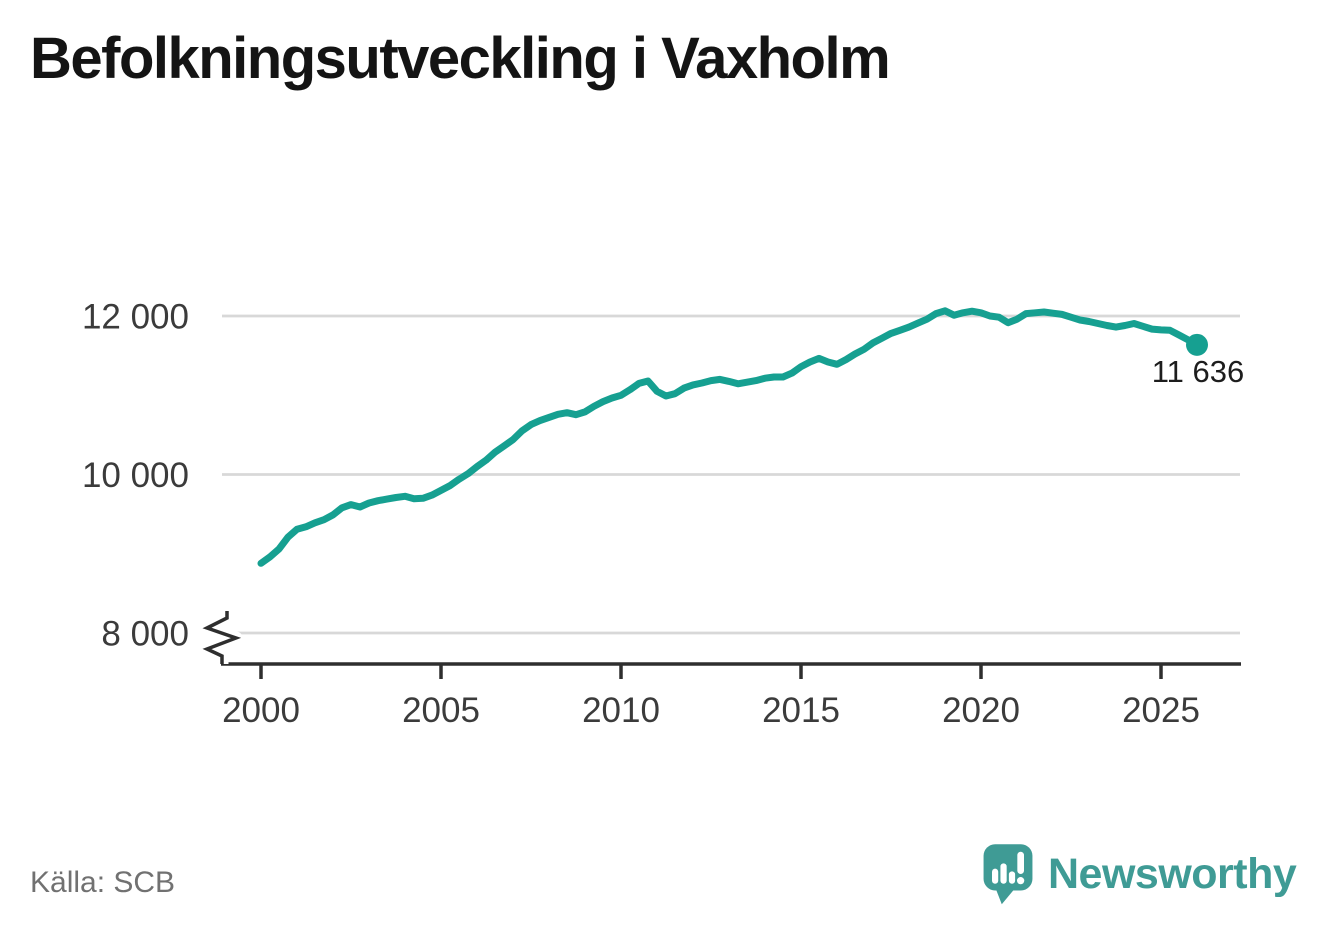 This screenshot has height=939, width=1322. Describe the element at coordinates (1161, 710) in the screenshot. I see `x-tick-label: 2025` at that location.